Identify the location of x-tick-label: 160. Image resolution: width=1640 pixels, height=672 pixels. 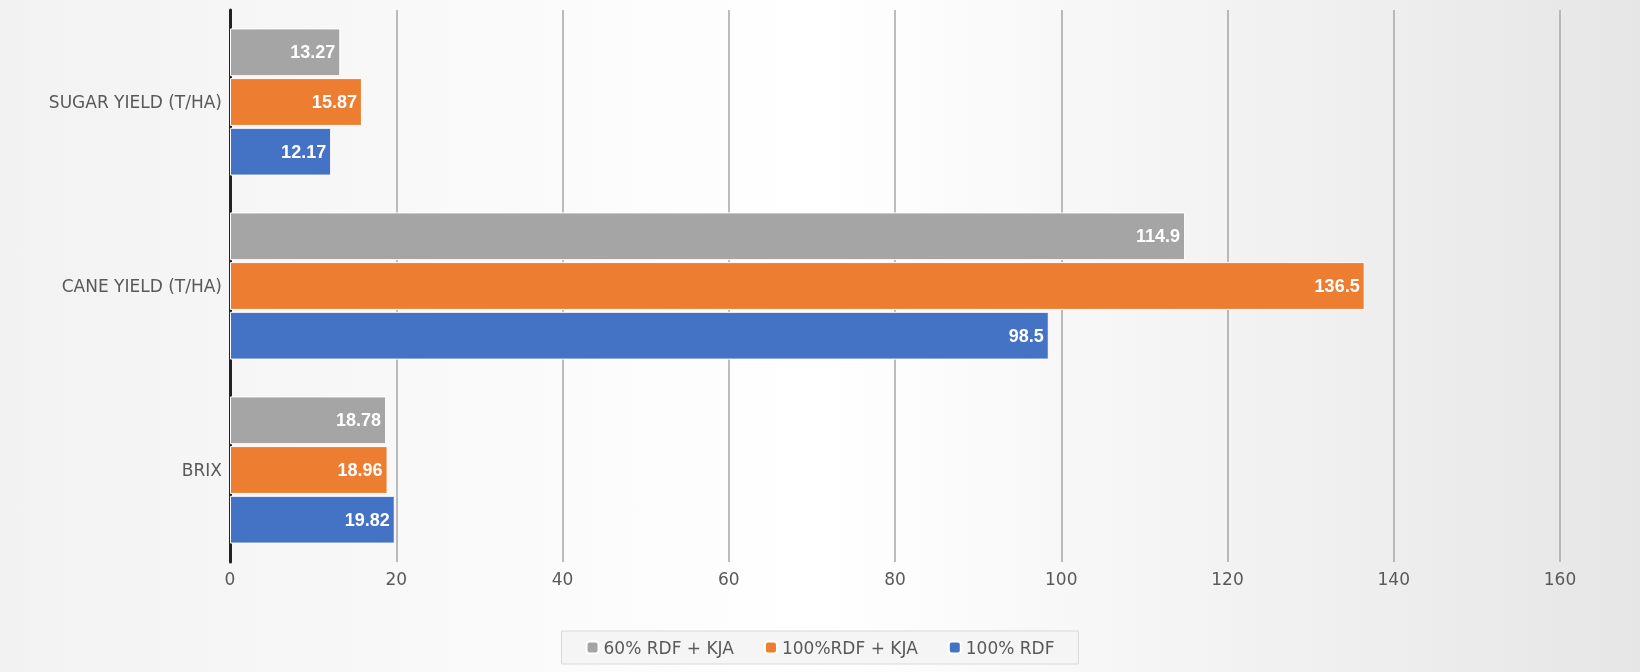
(1560, 578).